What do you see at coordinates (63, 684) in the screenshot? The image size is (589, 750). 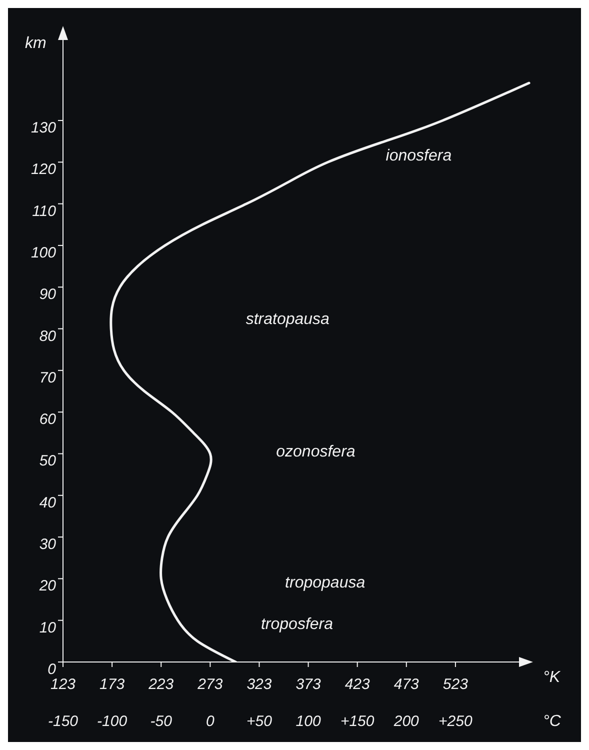 I see `x-tick-label: 123` at bounding box center [63, 684].